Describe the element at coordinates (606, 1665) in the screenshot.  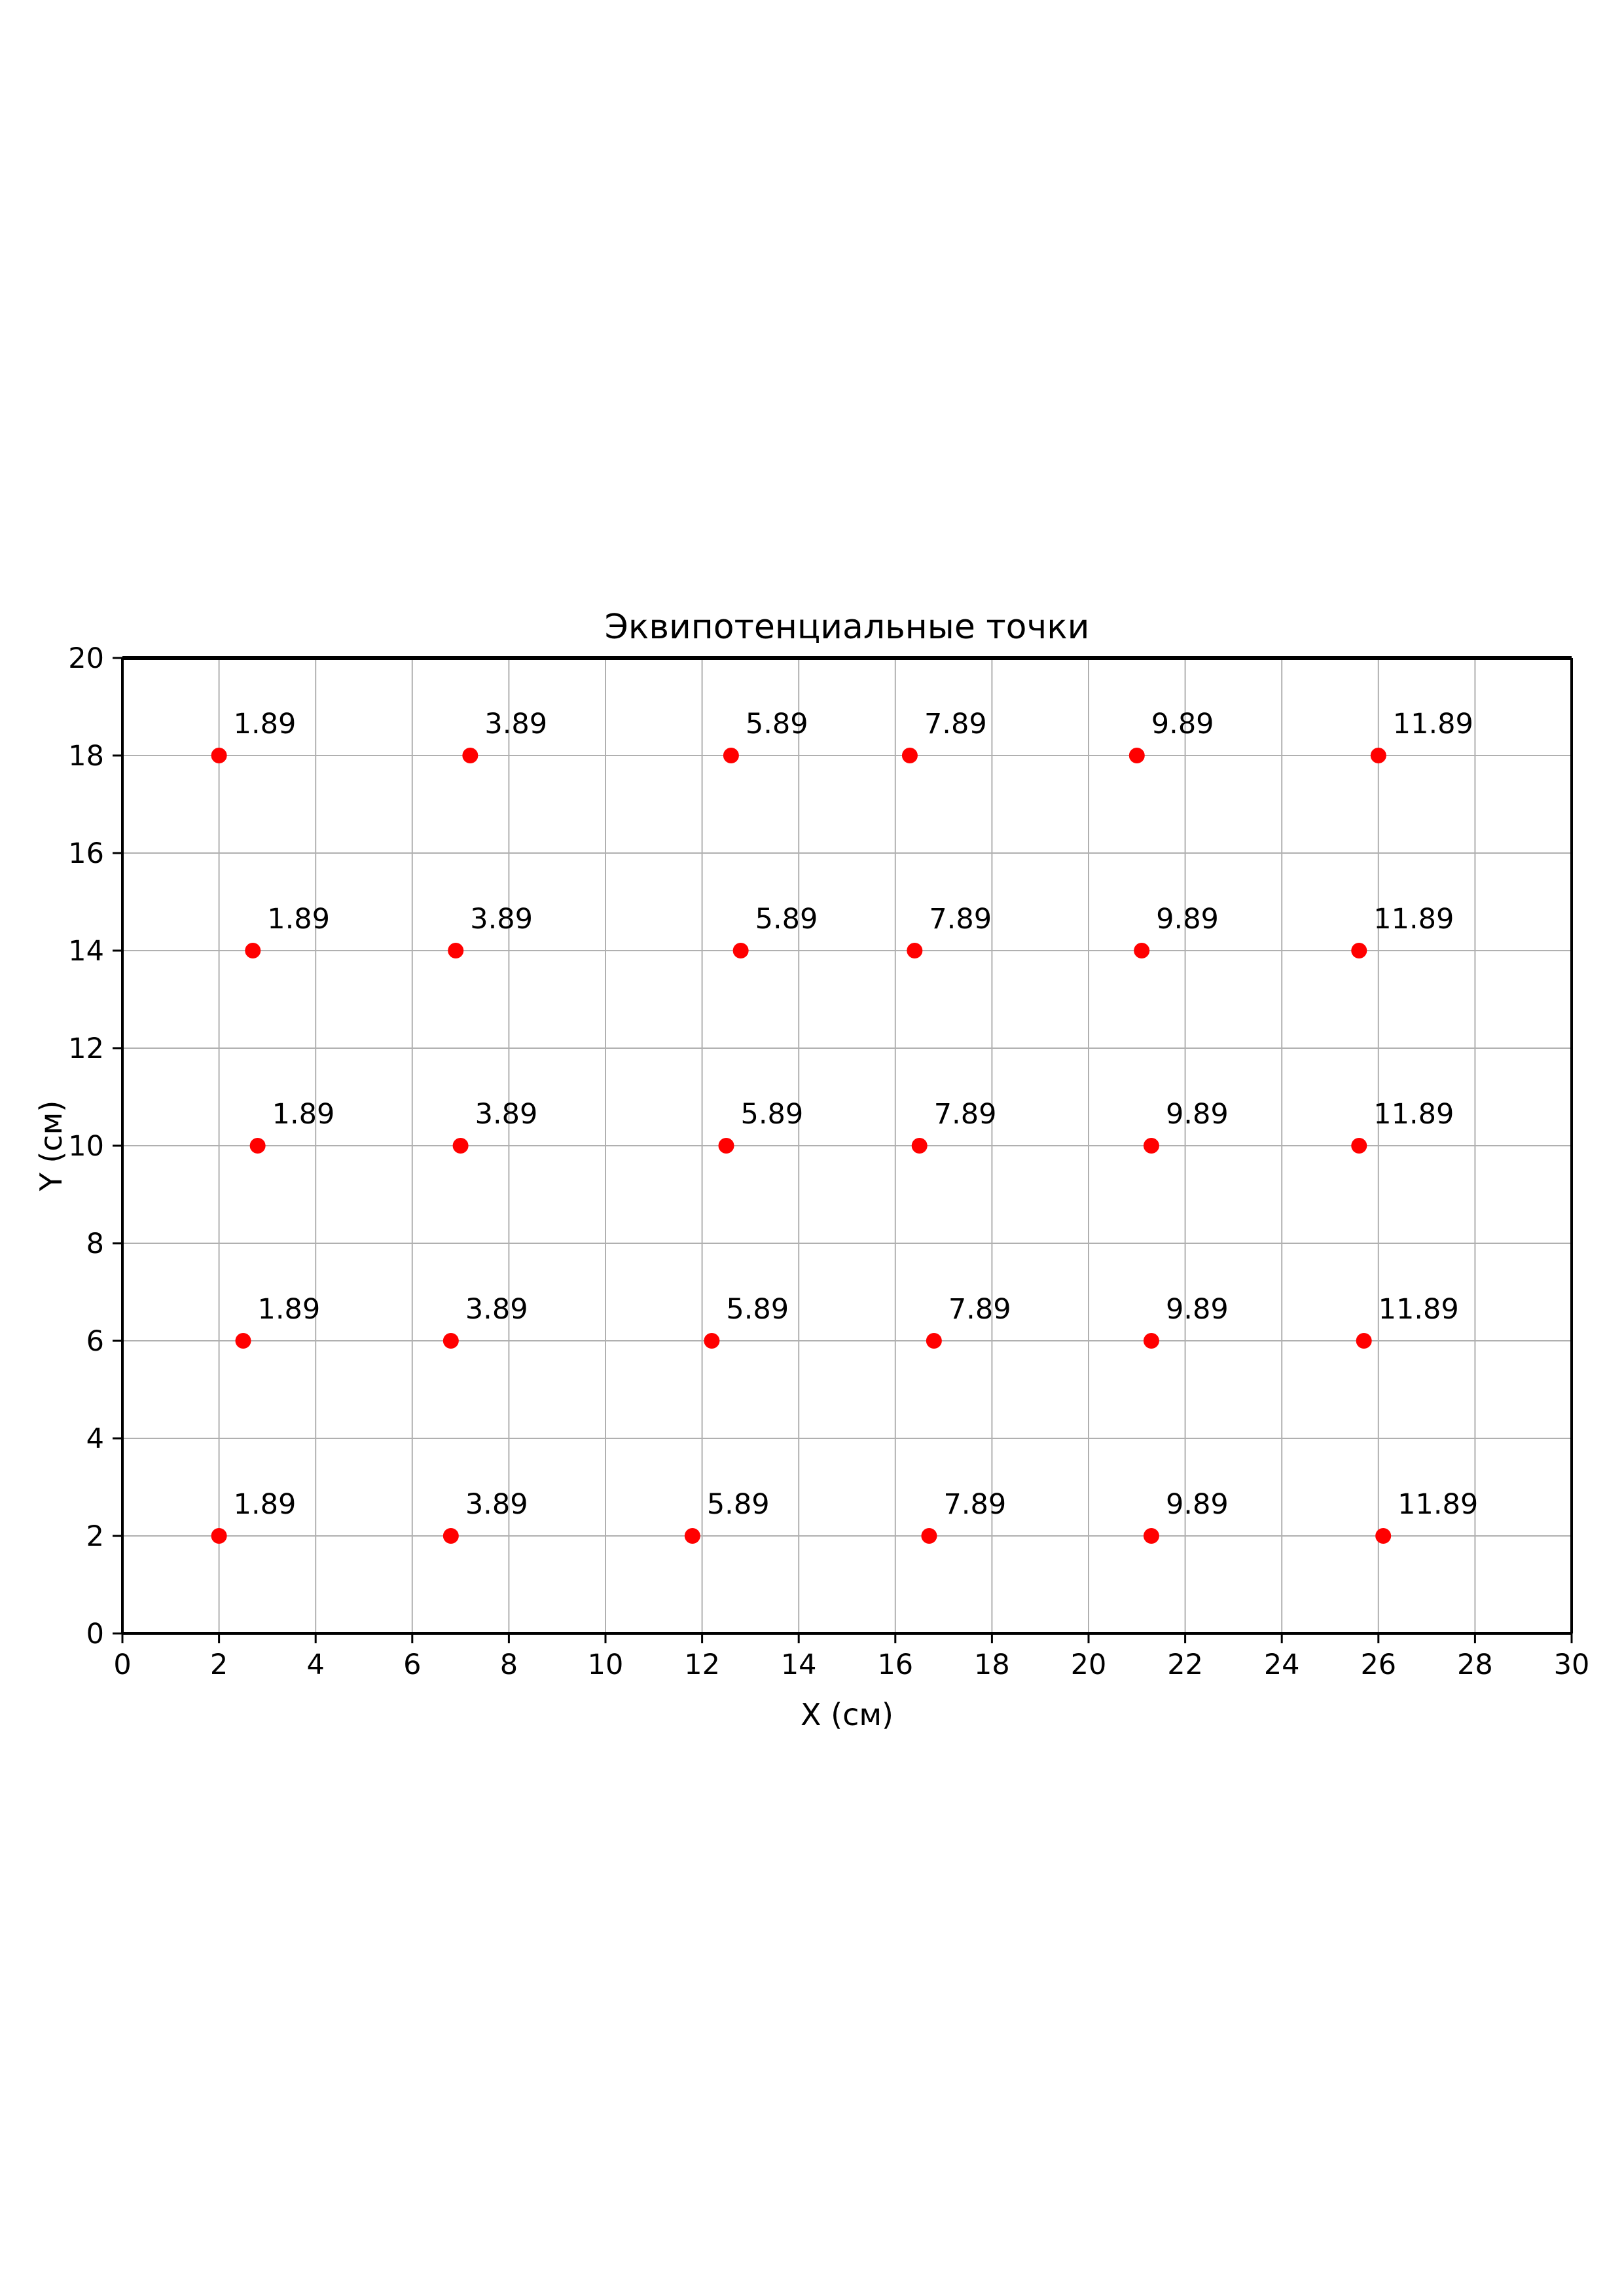
I see `x-tick-label: 10` at that location.